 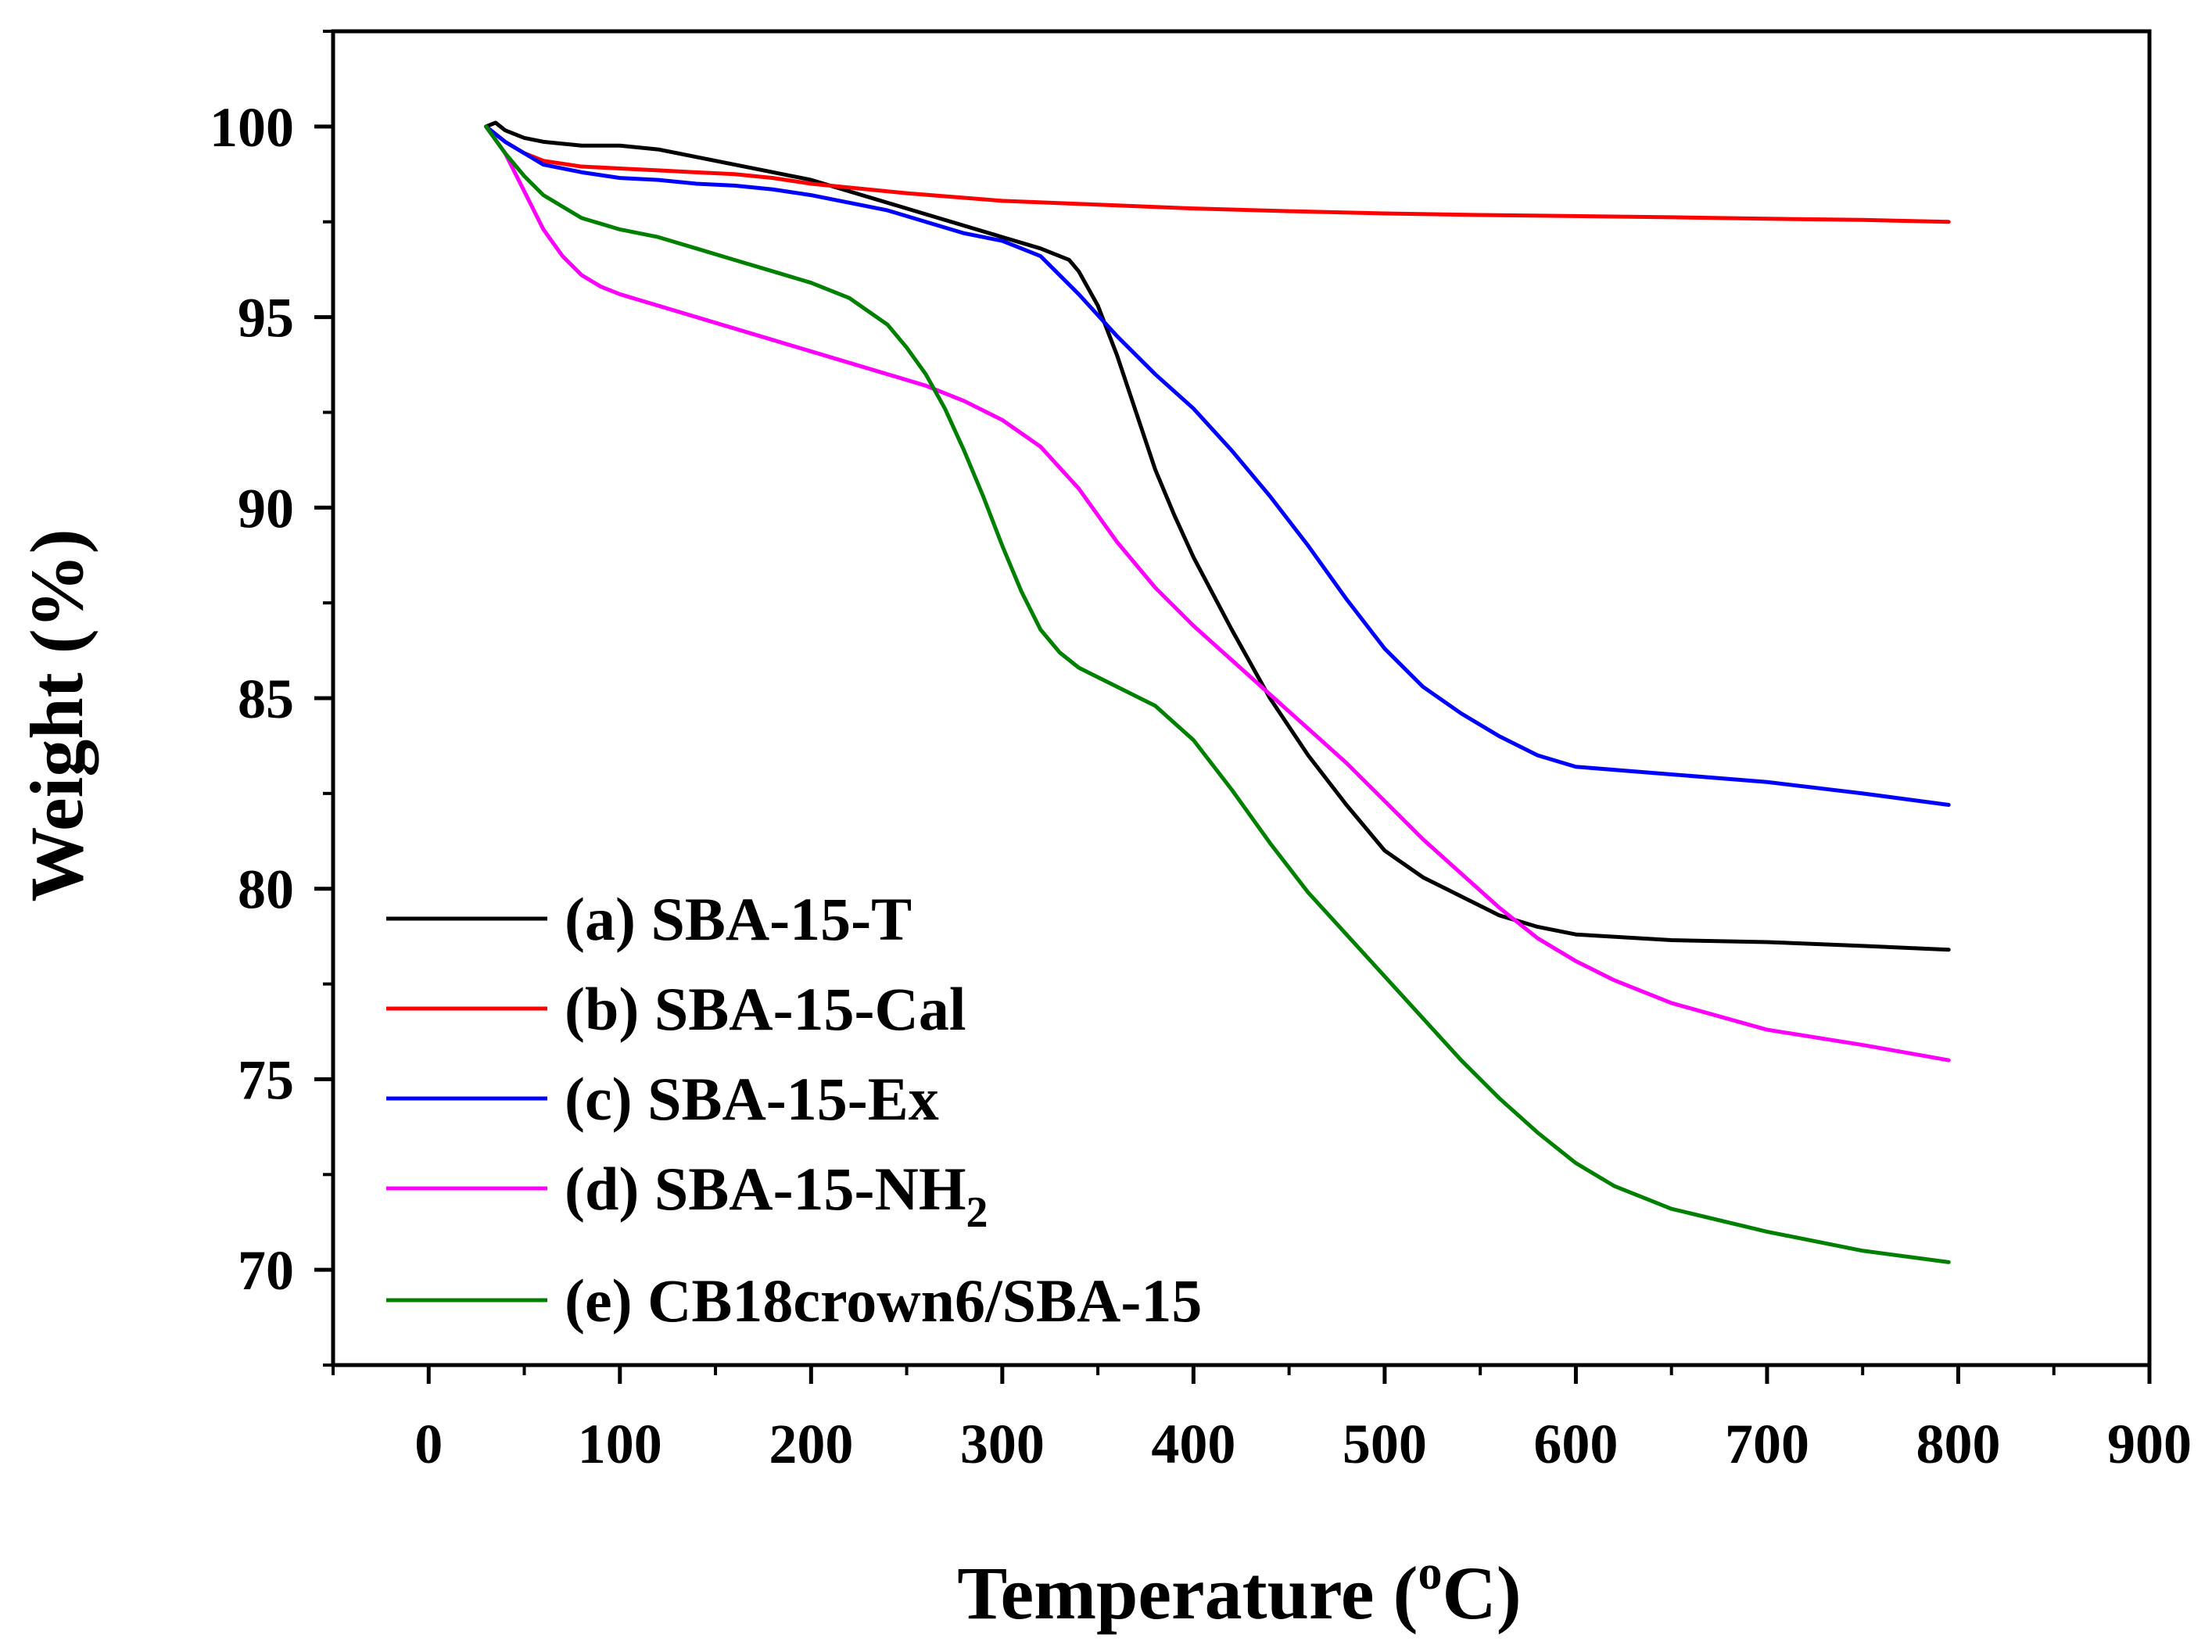 What do you see at coordinates (266, 508) in the screenshot?
I see `y-tick-label: 90` at bounding box center [266, 508].